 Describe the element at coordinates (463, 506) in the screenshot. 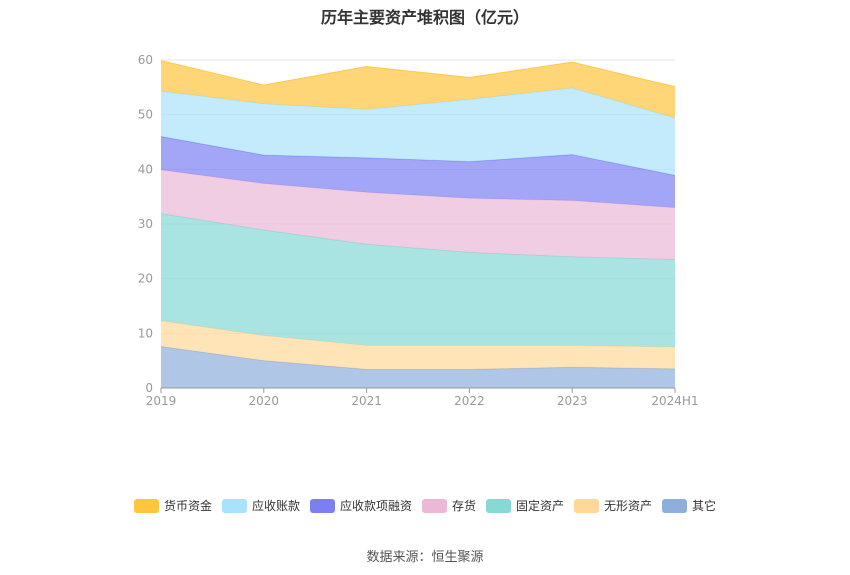

I see `legend-label: 存货` at that location.